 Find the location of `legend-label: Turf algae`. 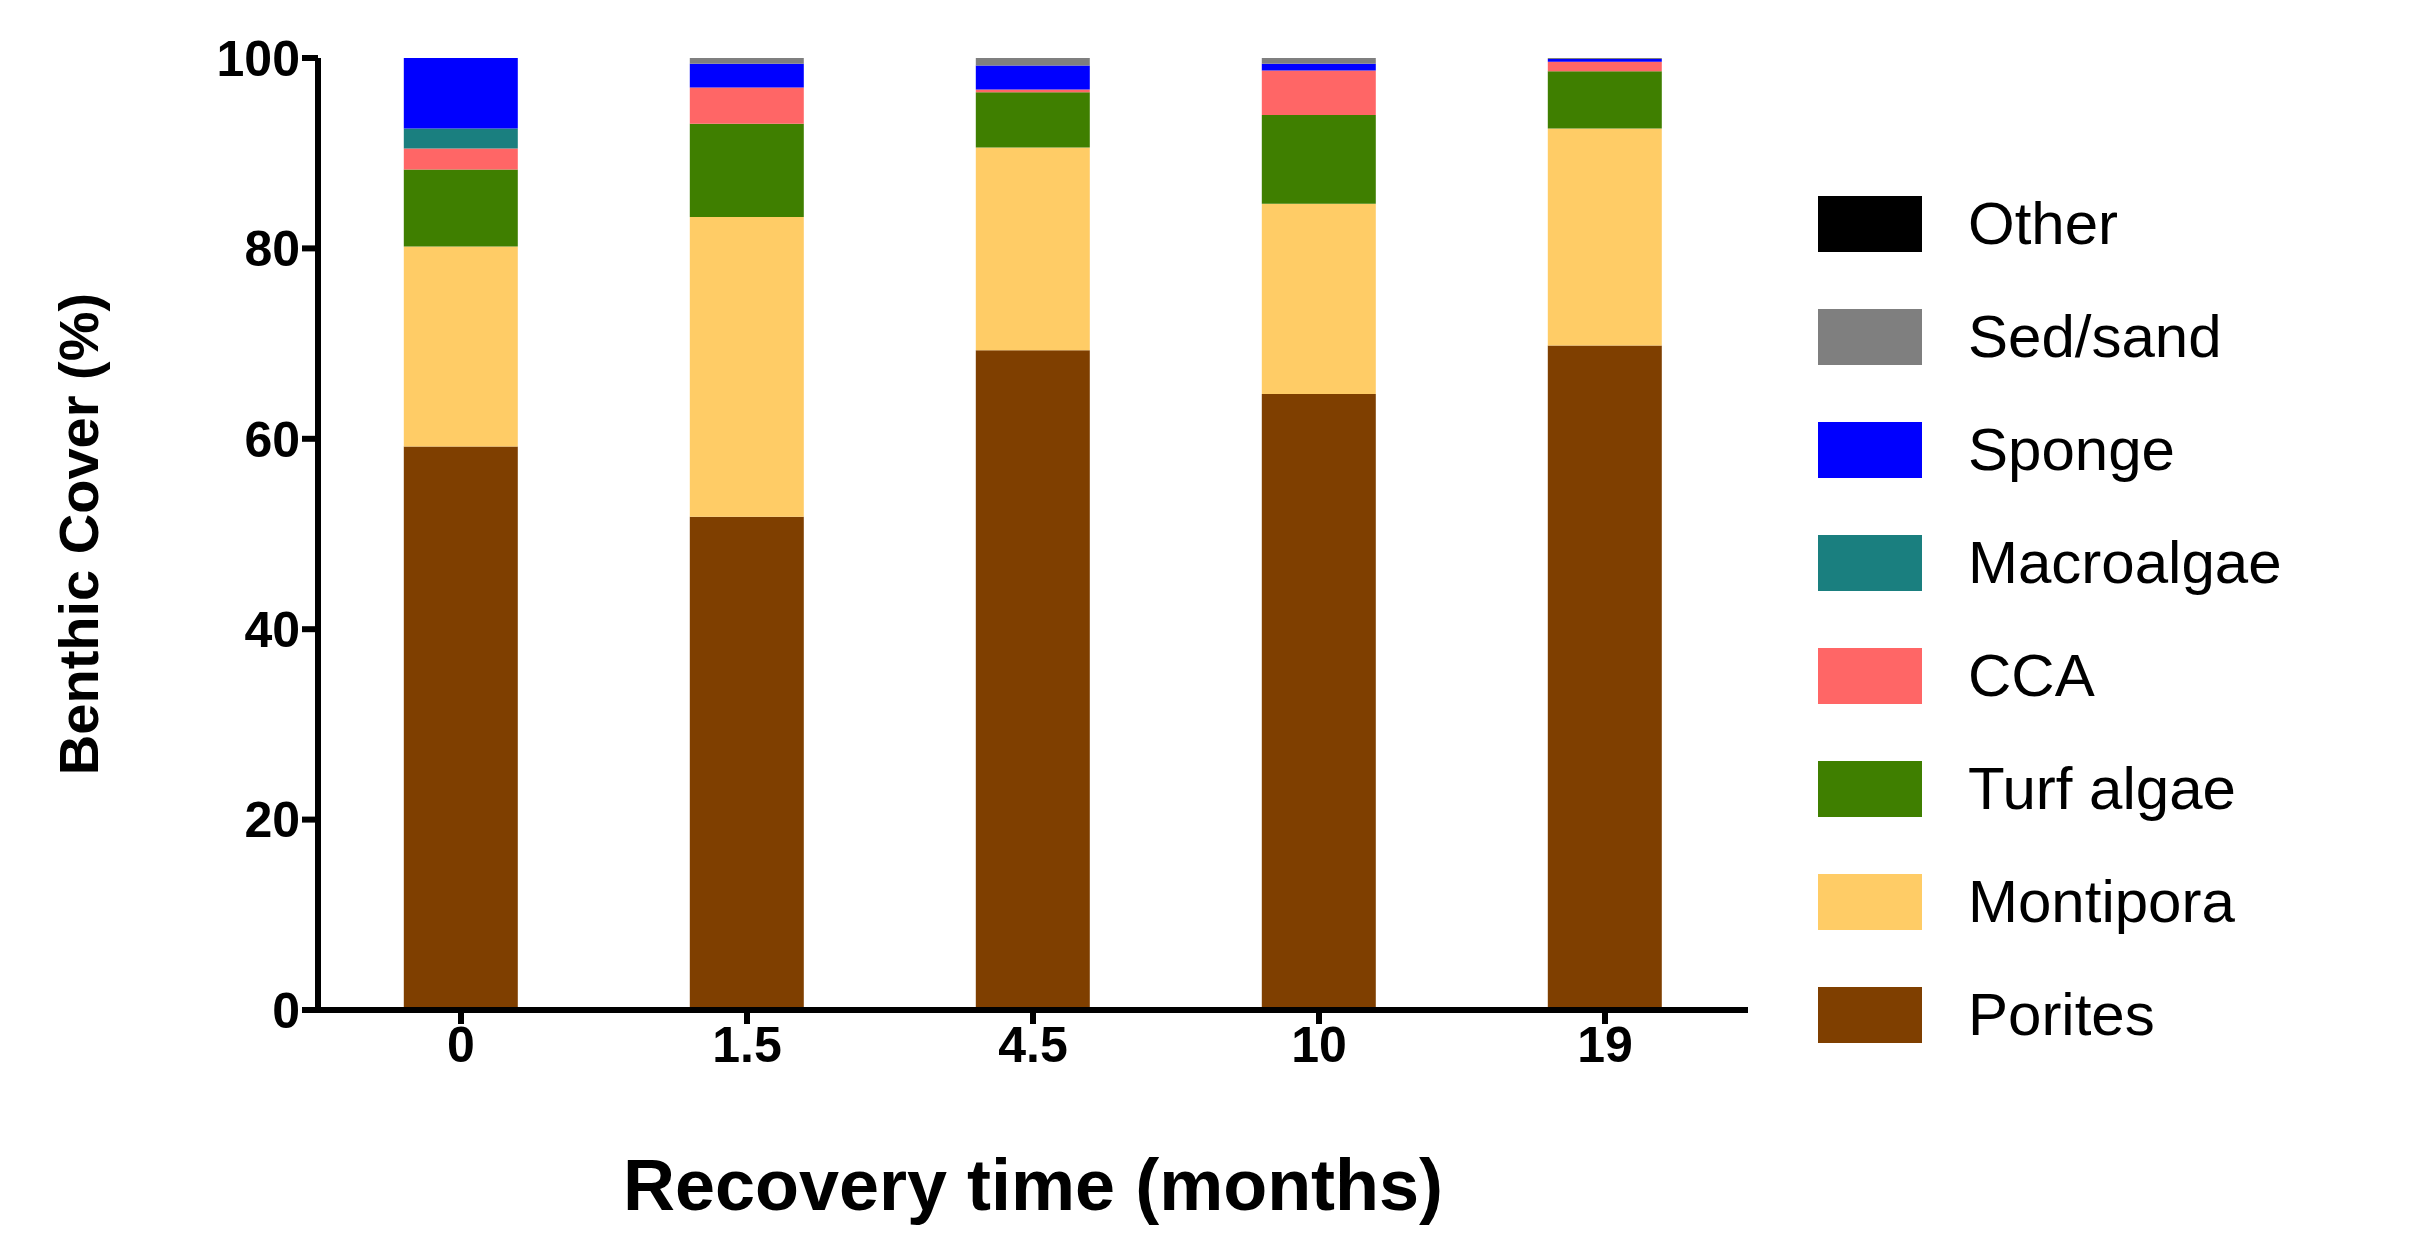

legend-label: Turf algae is located at coordinates (2102, 788).